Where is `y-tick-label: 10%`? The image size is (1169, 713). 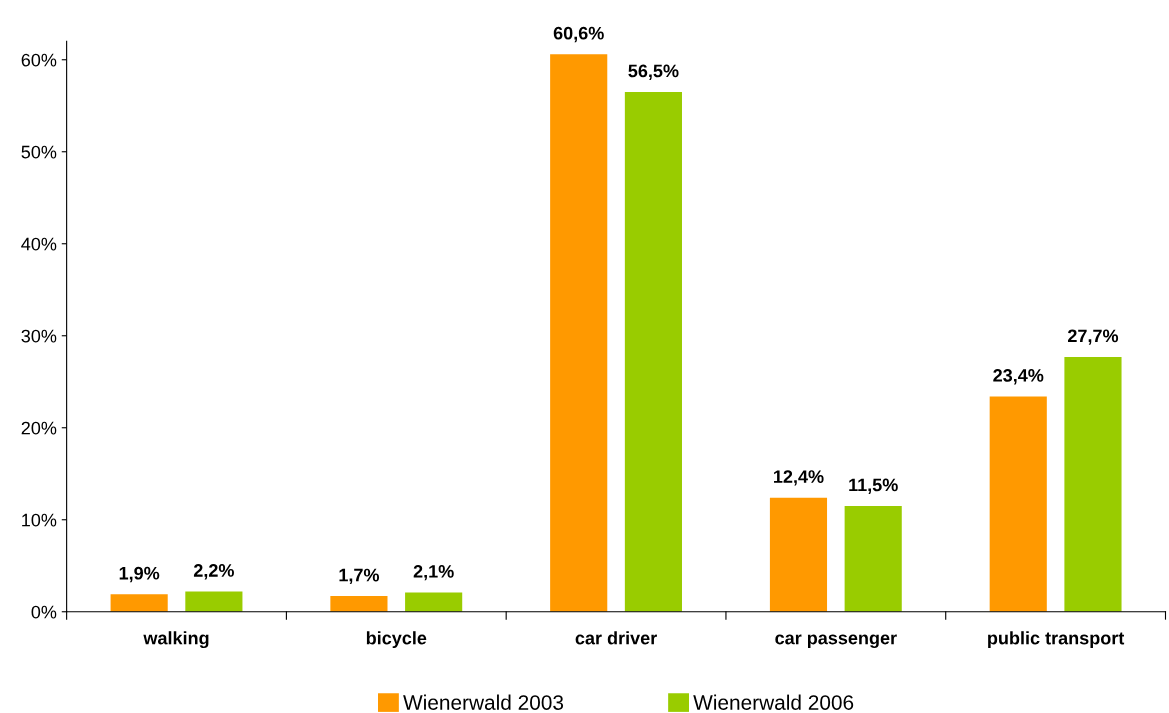
y-tick-label: 10% is located at coordinates (39, 520).